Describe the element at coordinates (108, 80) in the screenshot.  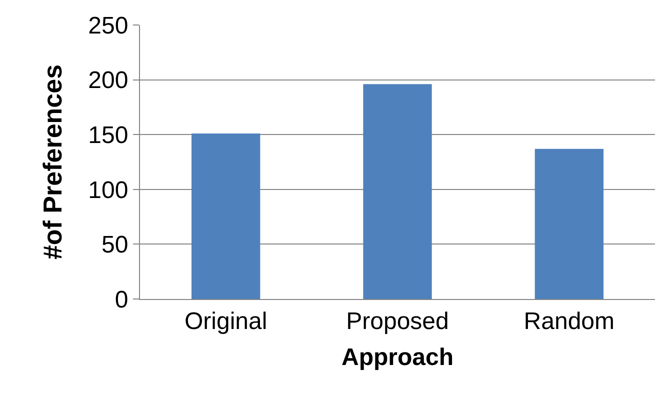
I see `y-tick-label: 200` at that location.